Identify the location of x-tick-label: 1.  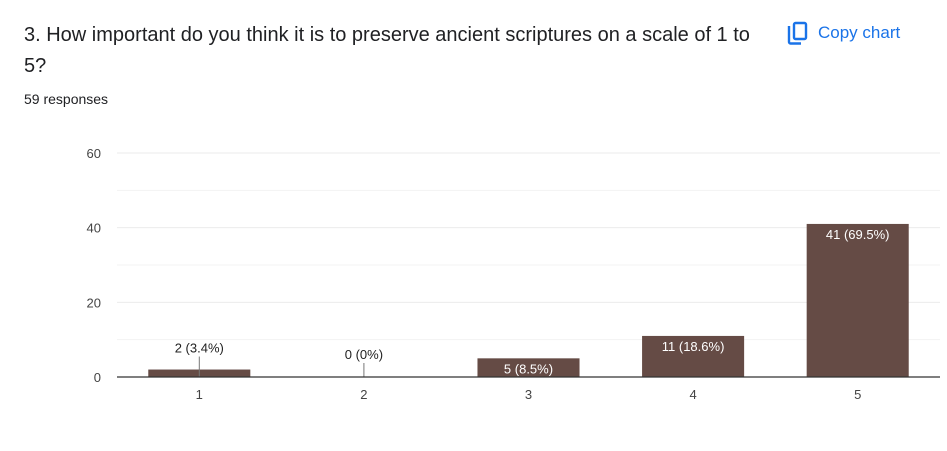
(199, 394).